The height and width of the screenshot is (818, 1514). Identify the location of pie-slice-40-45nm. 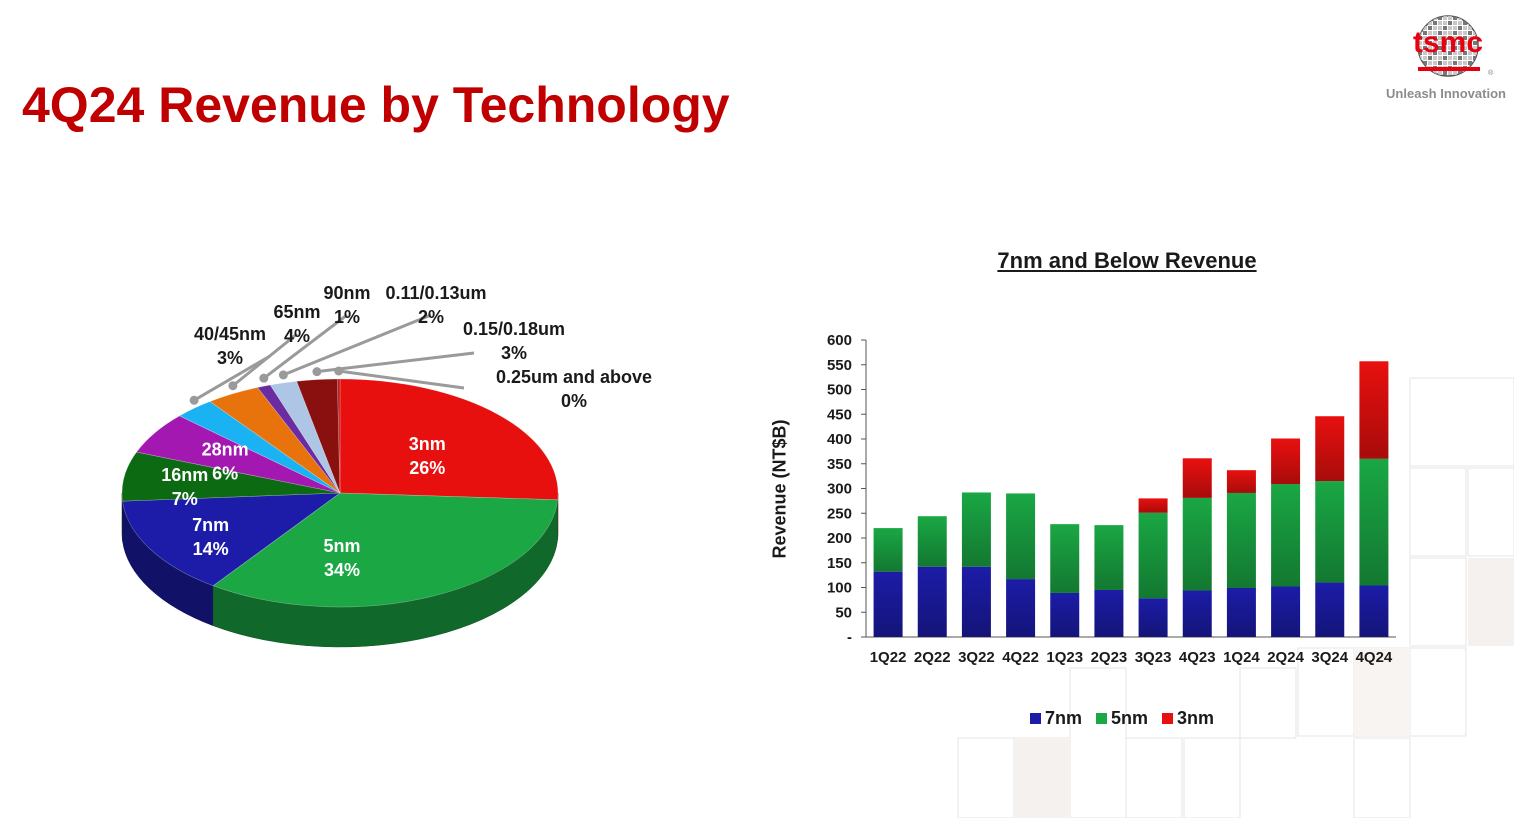
(259, 447).